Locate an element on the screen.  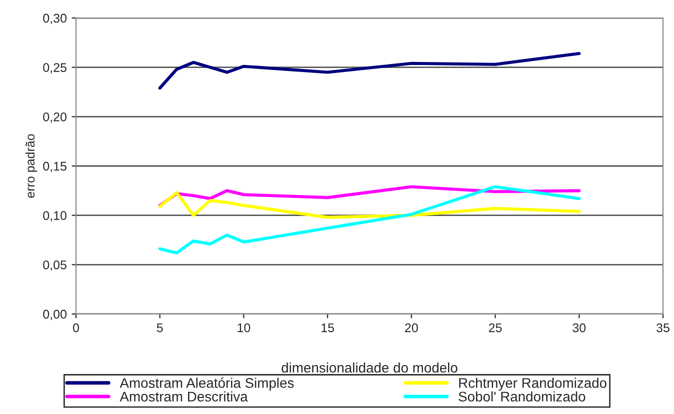
x-tick-label: 30 is located at coordinates (579, 327).